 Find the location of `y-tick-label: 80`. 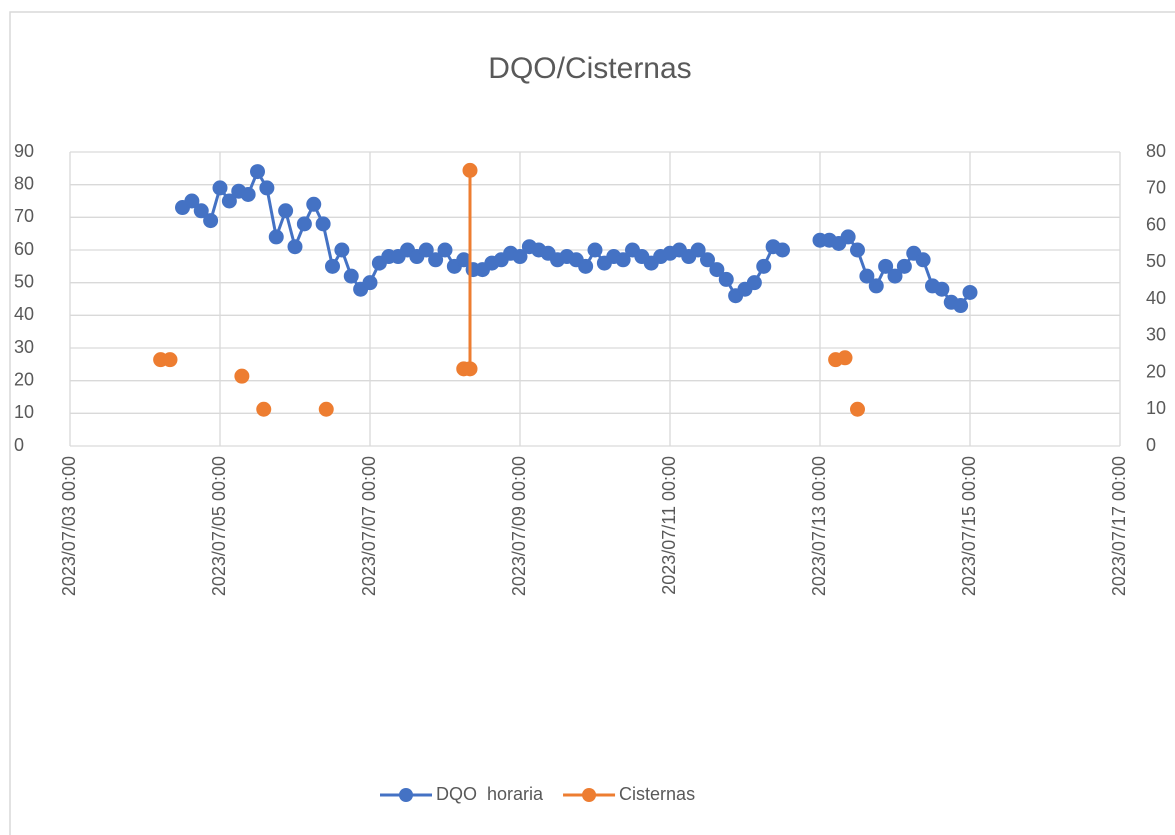

y-tick-label: 80 is located at coordinates (24, 183).